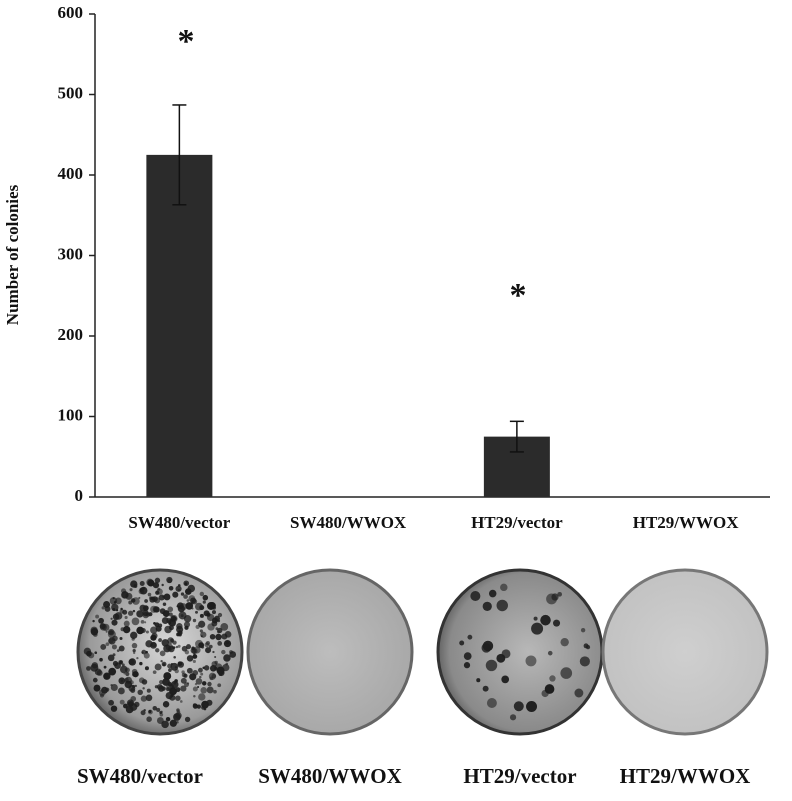 The height and width of the screenshot is (801, 792). Describe the element at coordinates (140, 776) in the screenshot. I see `plate-label: SW480/vector` at that location.